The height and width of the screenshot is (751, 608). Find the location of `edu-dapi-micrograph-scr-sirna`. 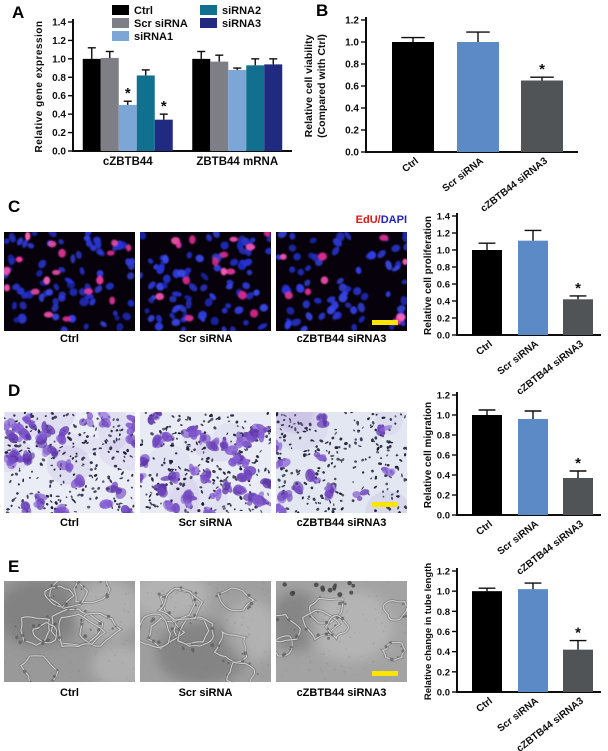

edu-dapi-micrograph-scr-sirna is located at coordinates (205, 281).